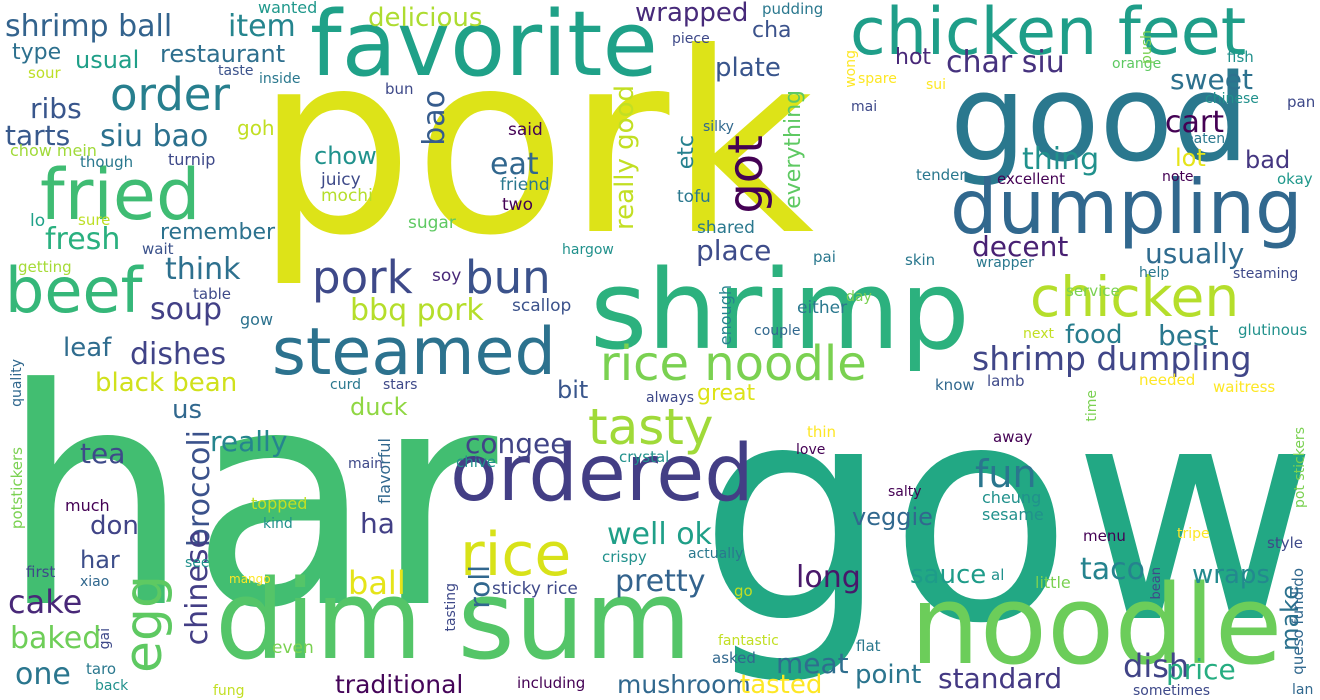 The image size is (1320, 700). What do you see at coordinates (95, 582) in the screenshot?
I see `word-xiao: xiao` at bounding box center [95, 582].